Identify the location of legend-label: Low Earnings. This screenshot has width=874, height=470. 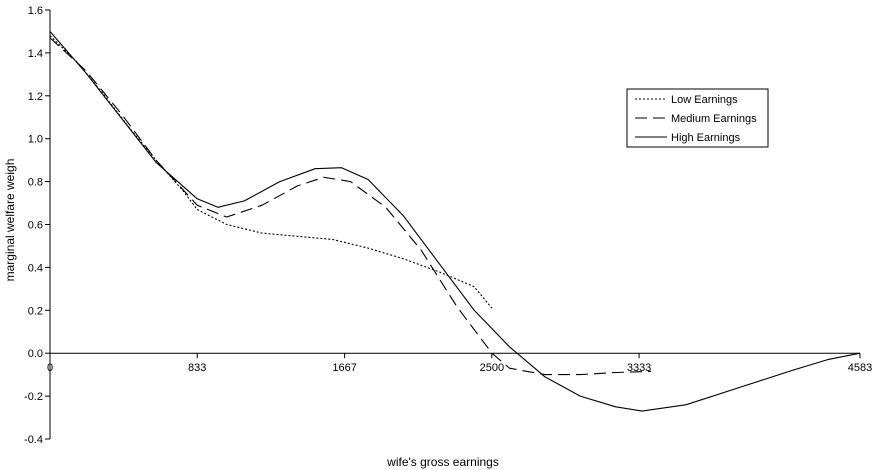
(704, 100).